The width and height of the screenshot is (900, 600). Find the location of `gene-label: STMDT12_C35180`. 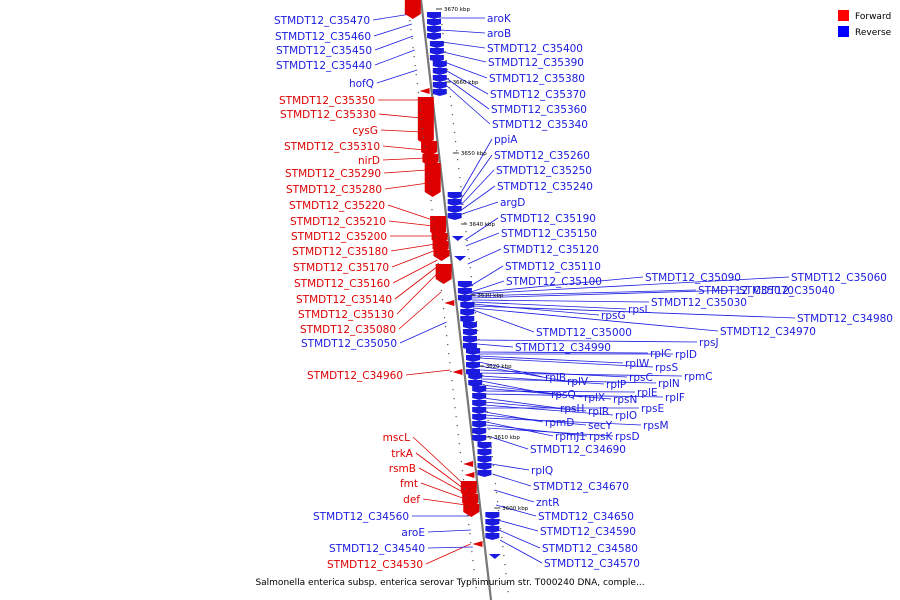

gene-label: STMDT12_C35180 is located at coordinates (340, 252).